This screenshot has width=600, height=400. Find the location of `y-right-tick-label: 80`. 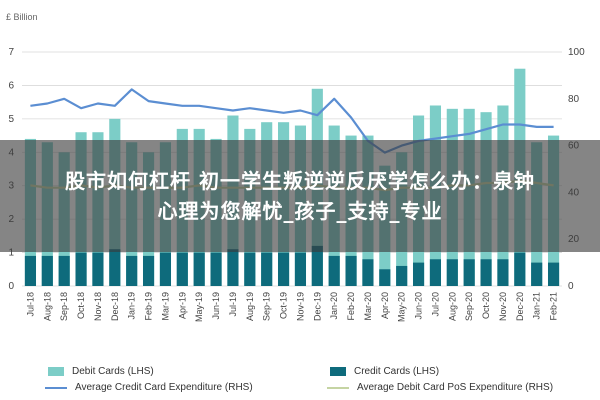

y-right-tick-label: 80 is located at coordinates (574, 99).